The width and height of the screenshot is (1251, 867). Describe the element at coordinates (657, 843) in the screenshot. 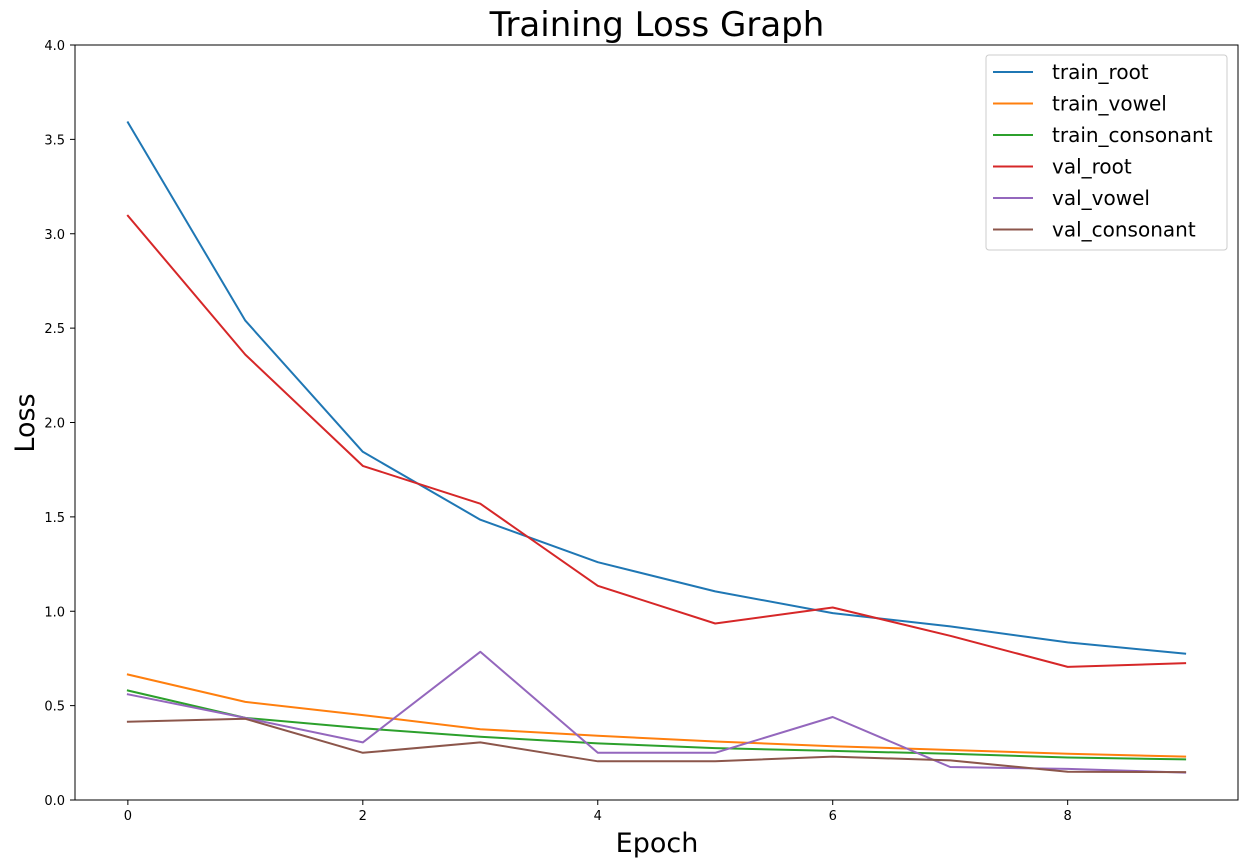

I see `x-axis-label: Epoch` at that location.